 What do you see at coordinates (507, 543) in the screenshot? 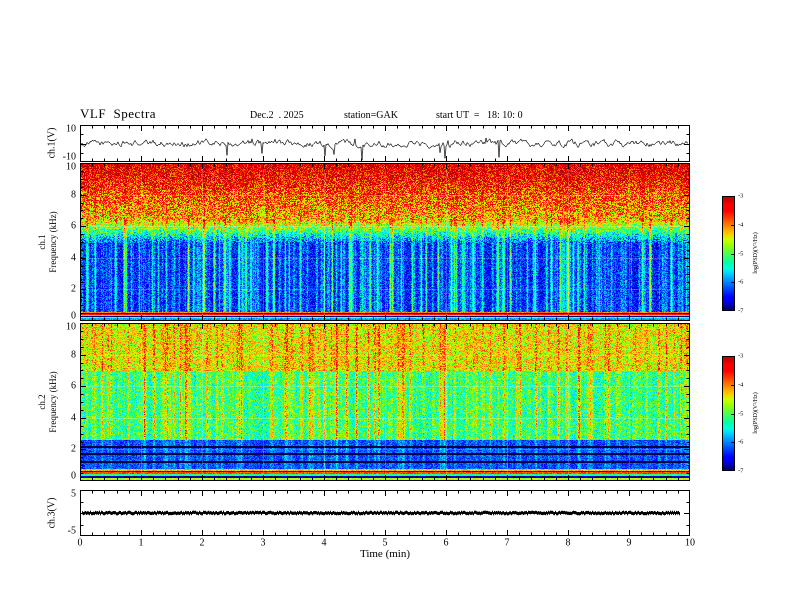
I see `tick-label: 7` at bounding box center [507, 543].